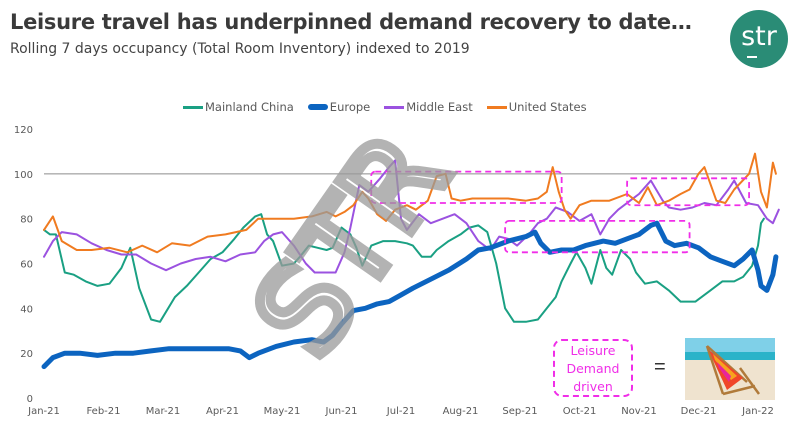  What do you see at coordinates (752, 57) in the screenshot?
I see `logo-underline` at bounding box center [752, 57].